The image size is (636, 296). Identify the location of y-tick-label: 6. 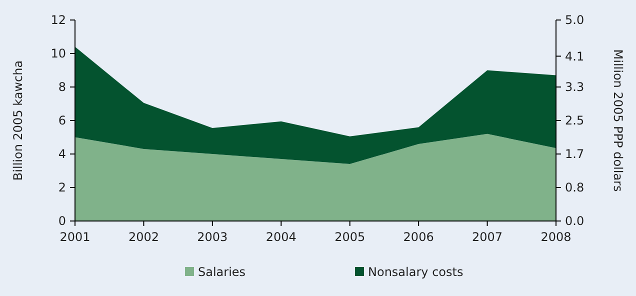
(62, 121).